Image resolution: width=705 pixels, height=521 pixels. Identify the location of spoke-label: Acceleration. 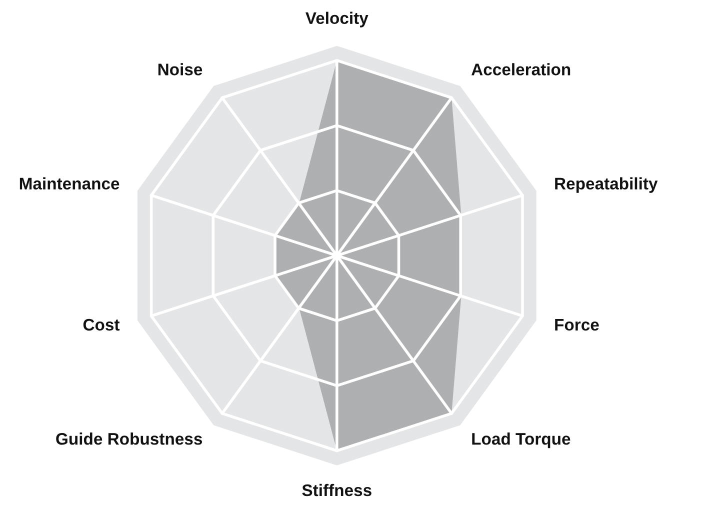
(520, 69).